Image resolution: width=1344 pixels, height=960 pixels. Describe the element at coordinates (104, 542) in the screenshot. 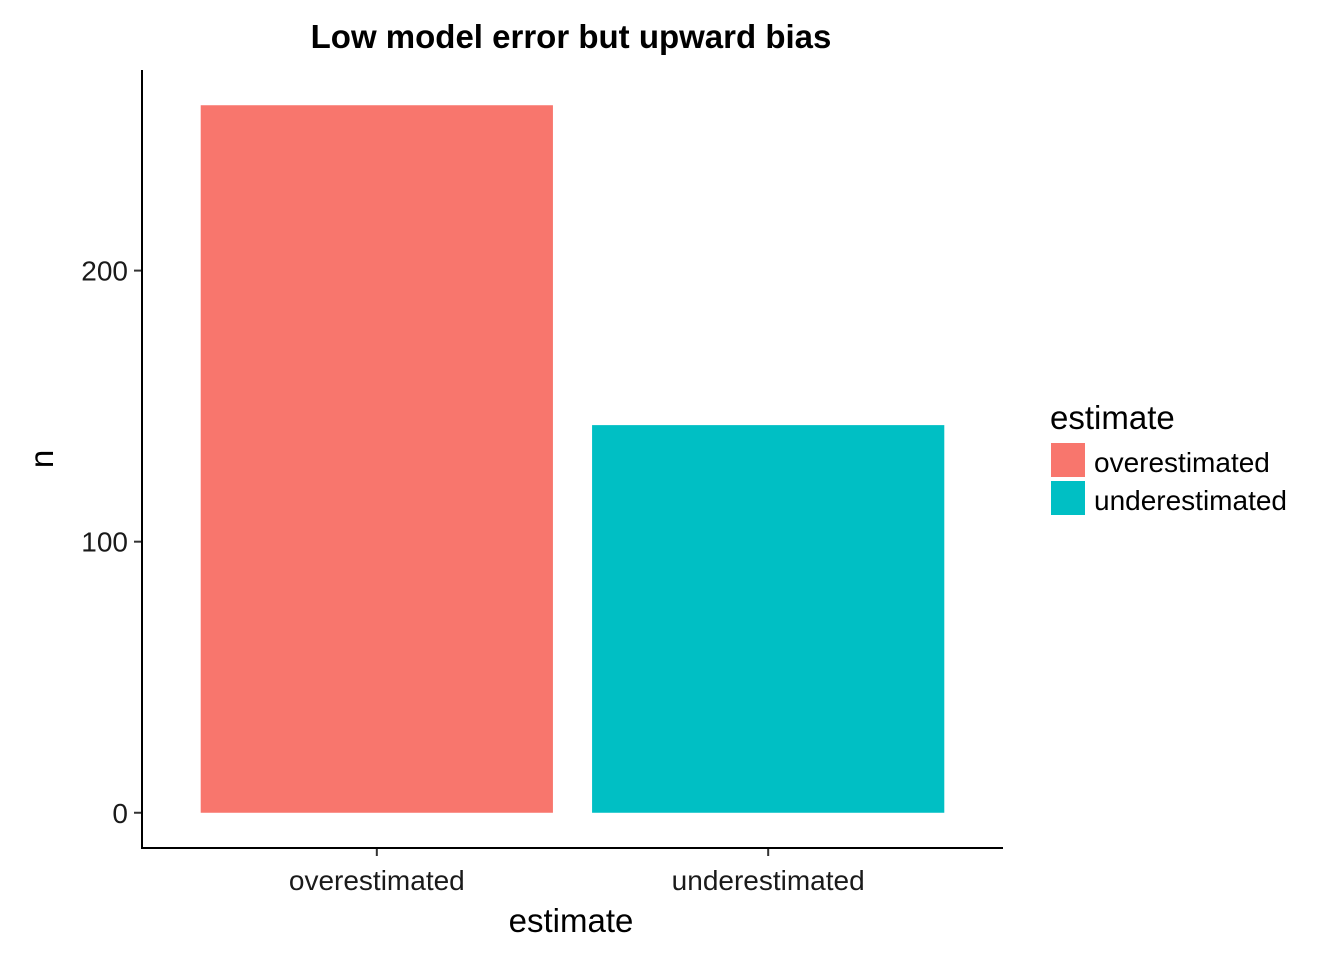

I see `y-tick-label: 100` at that location.